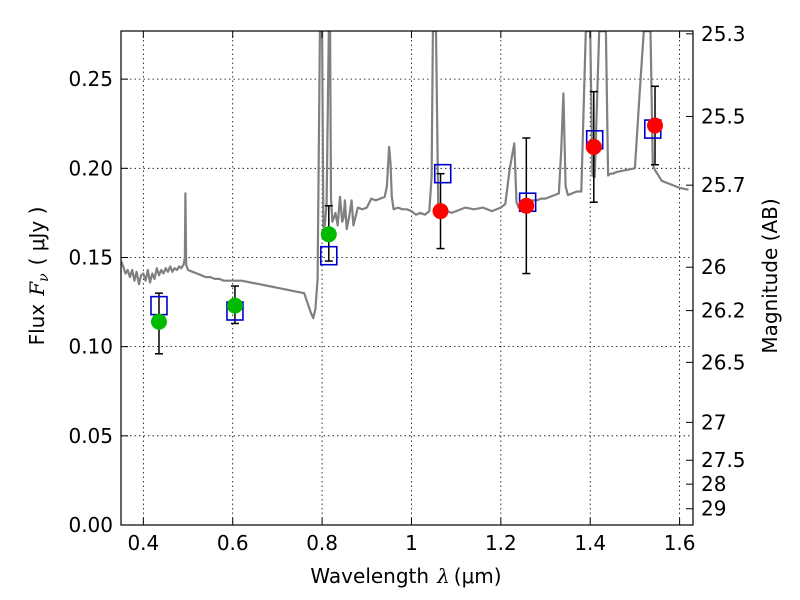 Image resolution: width=800 pixels, height=600 pixels. What do you see at coordinates (713, 267) in the screenshot?
I see `mag-tick-label: 26` at bounding box center [713, 267].